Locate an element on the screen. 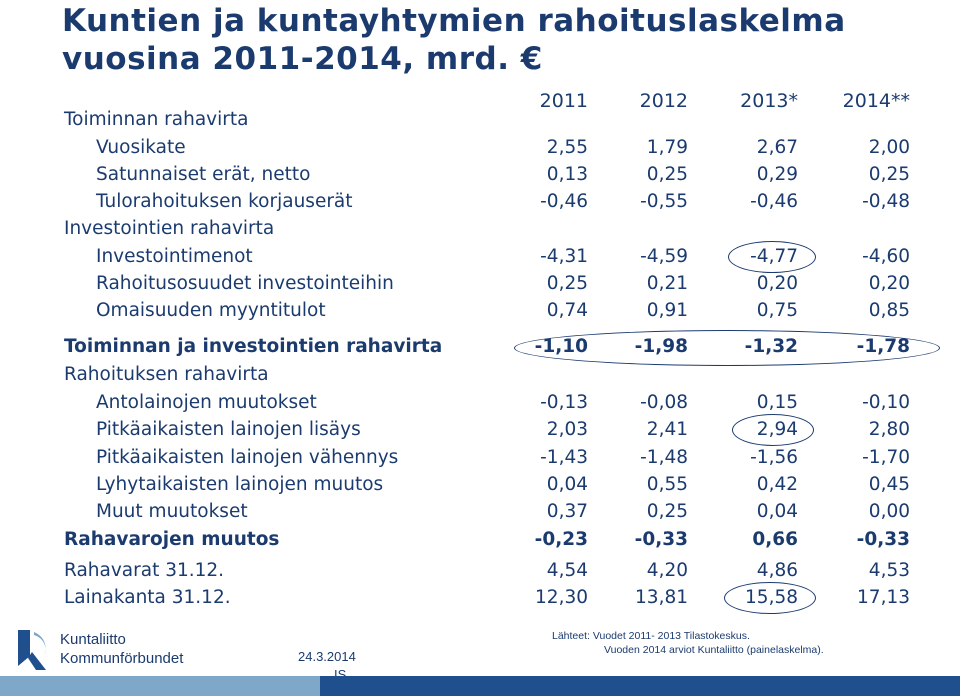 Image resolution: width=960 pixels, height=696 pixels. cell-2011: -4,31 is located at coordinates (564, 256).